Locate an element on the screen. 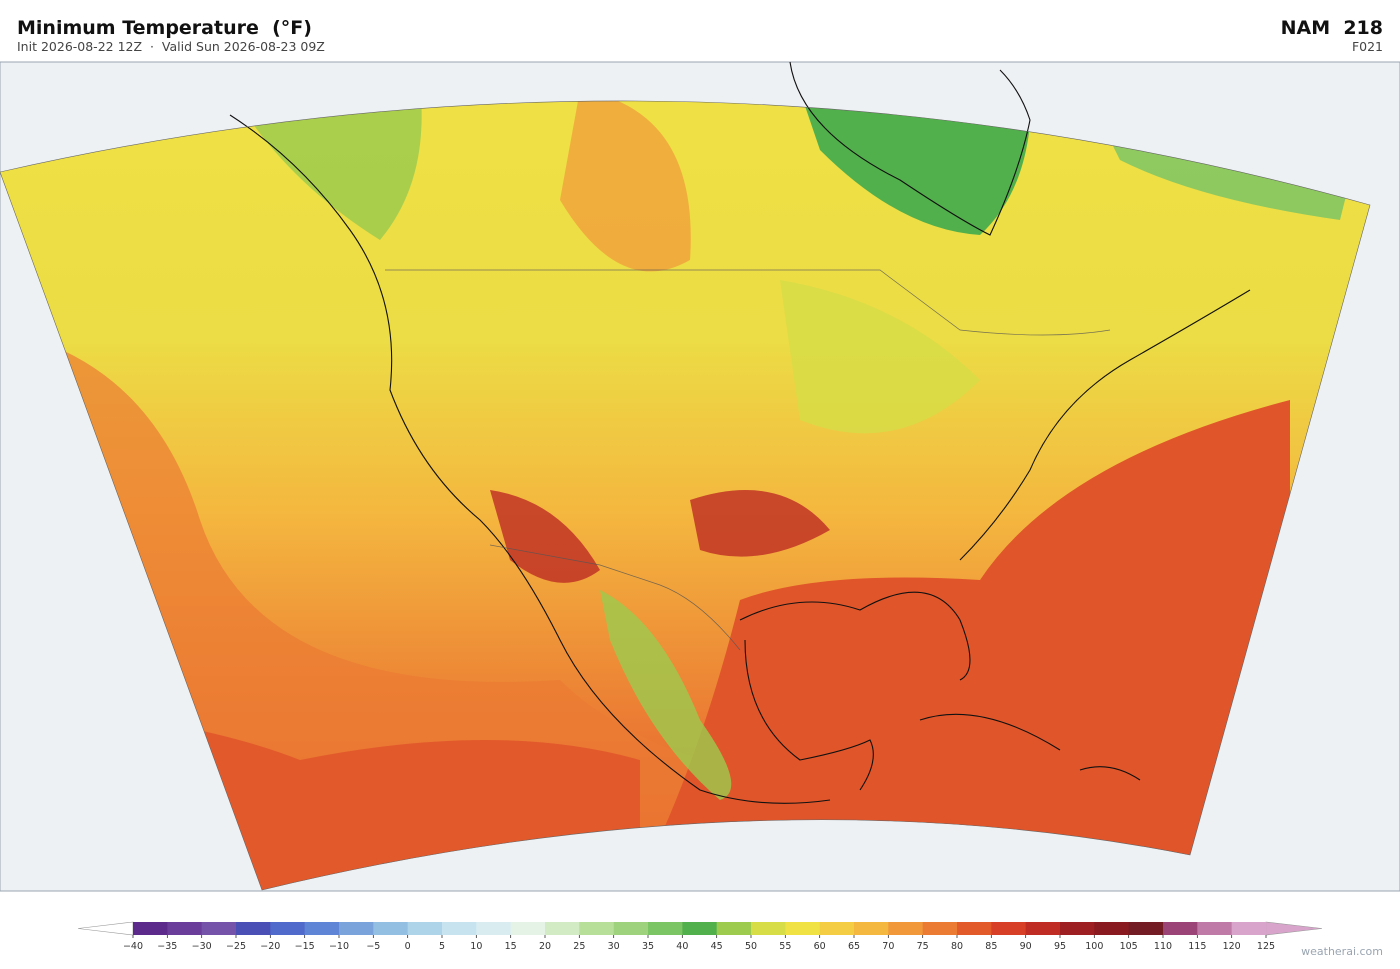 This screenshot has height=969, width=1400. colorbar-tick-label: 110 is located at coordinates (1163, 946).